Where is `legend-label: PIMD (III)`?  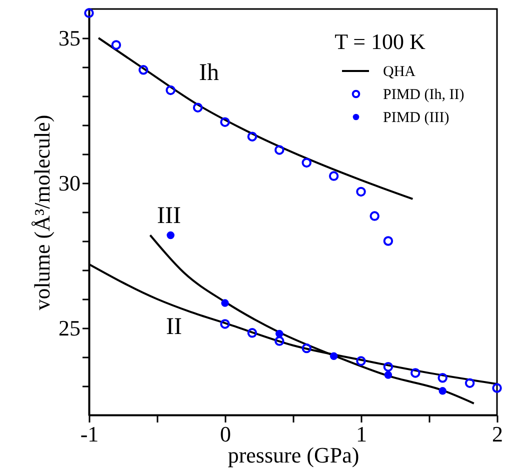 legend-label: PIMD (III) is located at coordinates (416, 118).